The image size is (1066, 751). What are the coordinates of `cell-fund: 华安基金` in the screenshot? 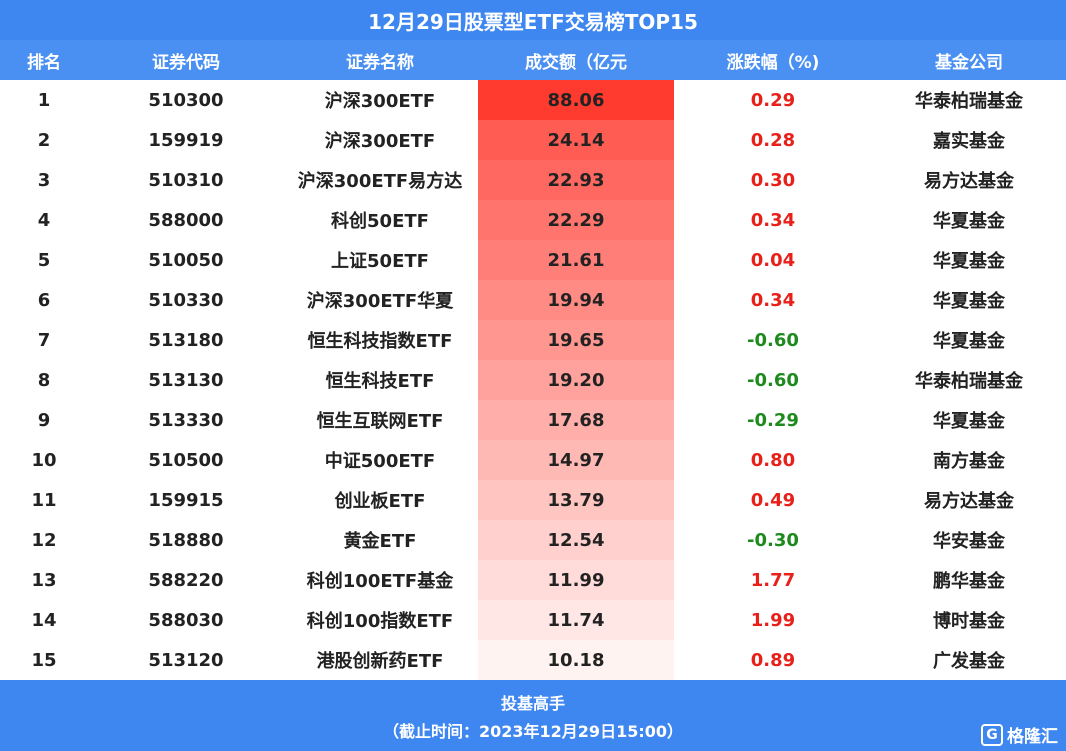 It's located at (969, 541).